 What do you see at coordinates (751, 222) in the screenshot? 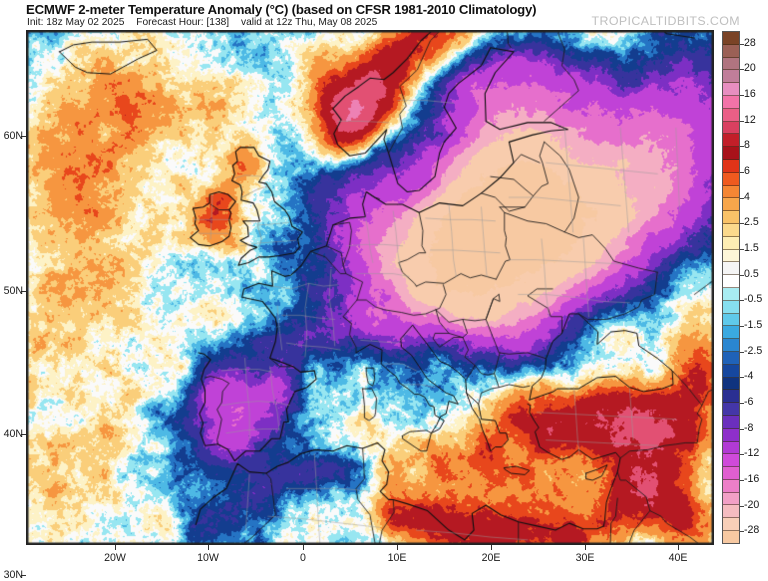
I see `colorbar-tick-label: 2.5` at bounding box center [751, 222].